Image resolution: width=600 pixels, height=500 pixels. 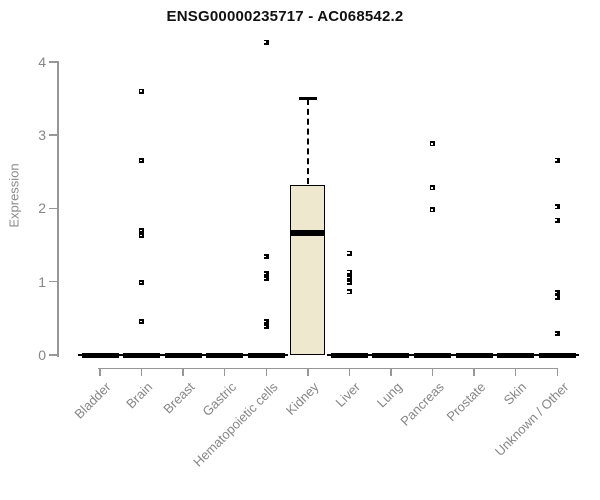 What do you see at coordinates (42, 281) in the screenshot?
I see `y-tick-label: 1` at bounding box center [42, 281].